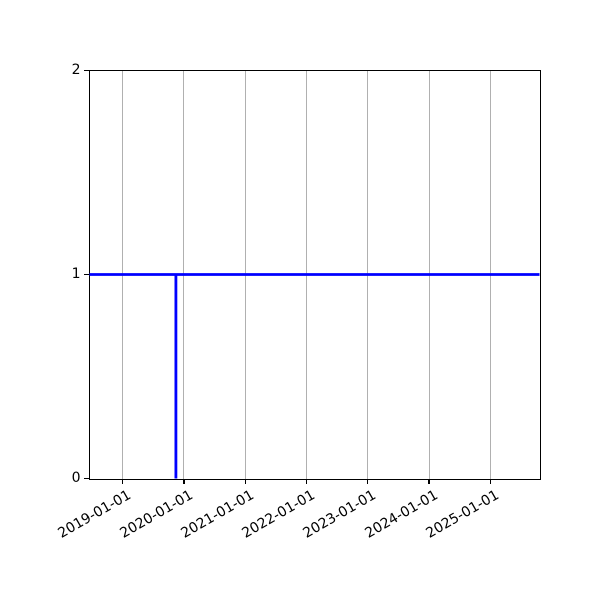 Image resolution: width=600 pixels, height=600 pixels. Describe the element at coordinates (76, 477) in the screenshot. I see `y-tick-label: 0` at that location.